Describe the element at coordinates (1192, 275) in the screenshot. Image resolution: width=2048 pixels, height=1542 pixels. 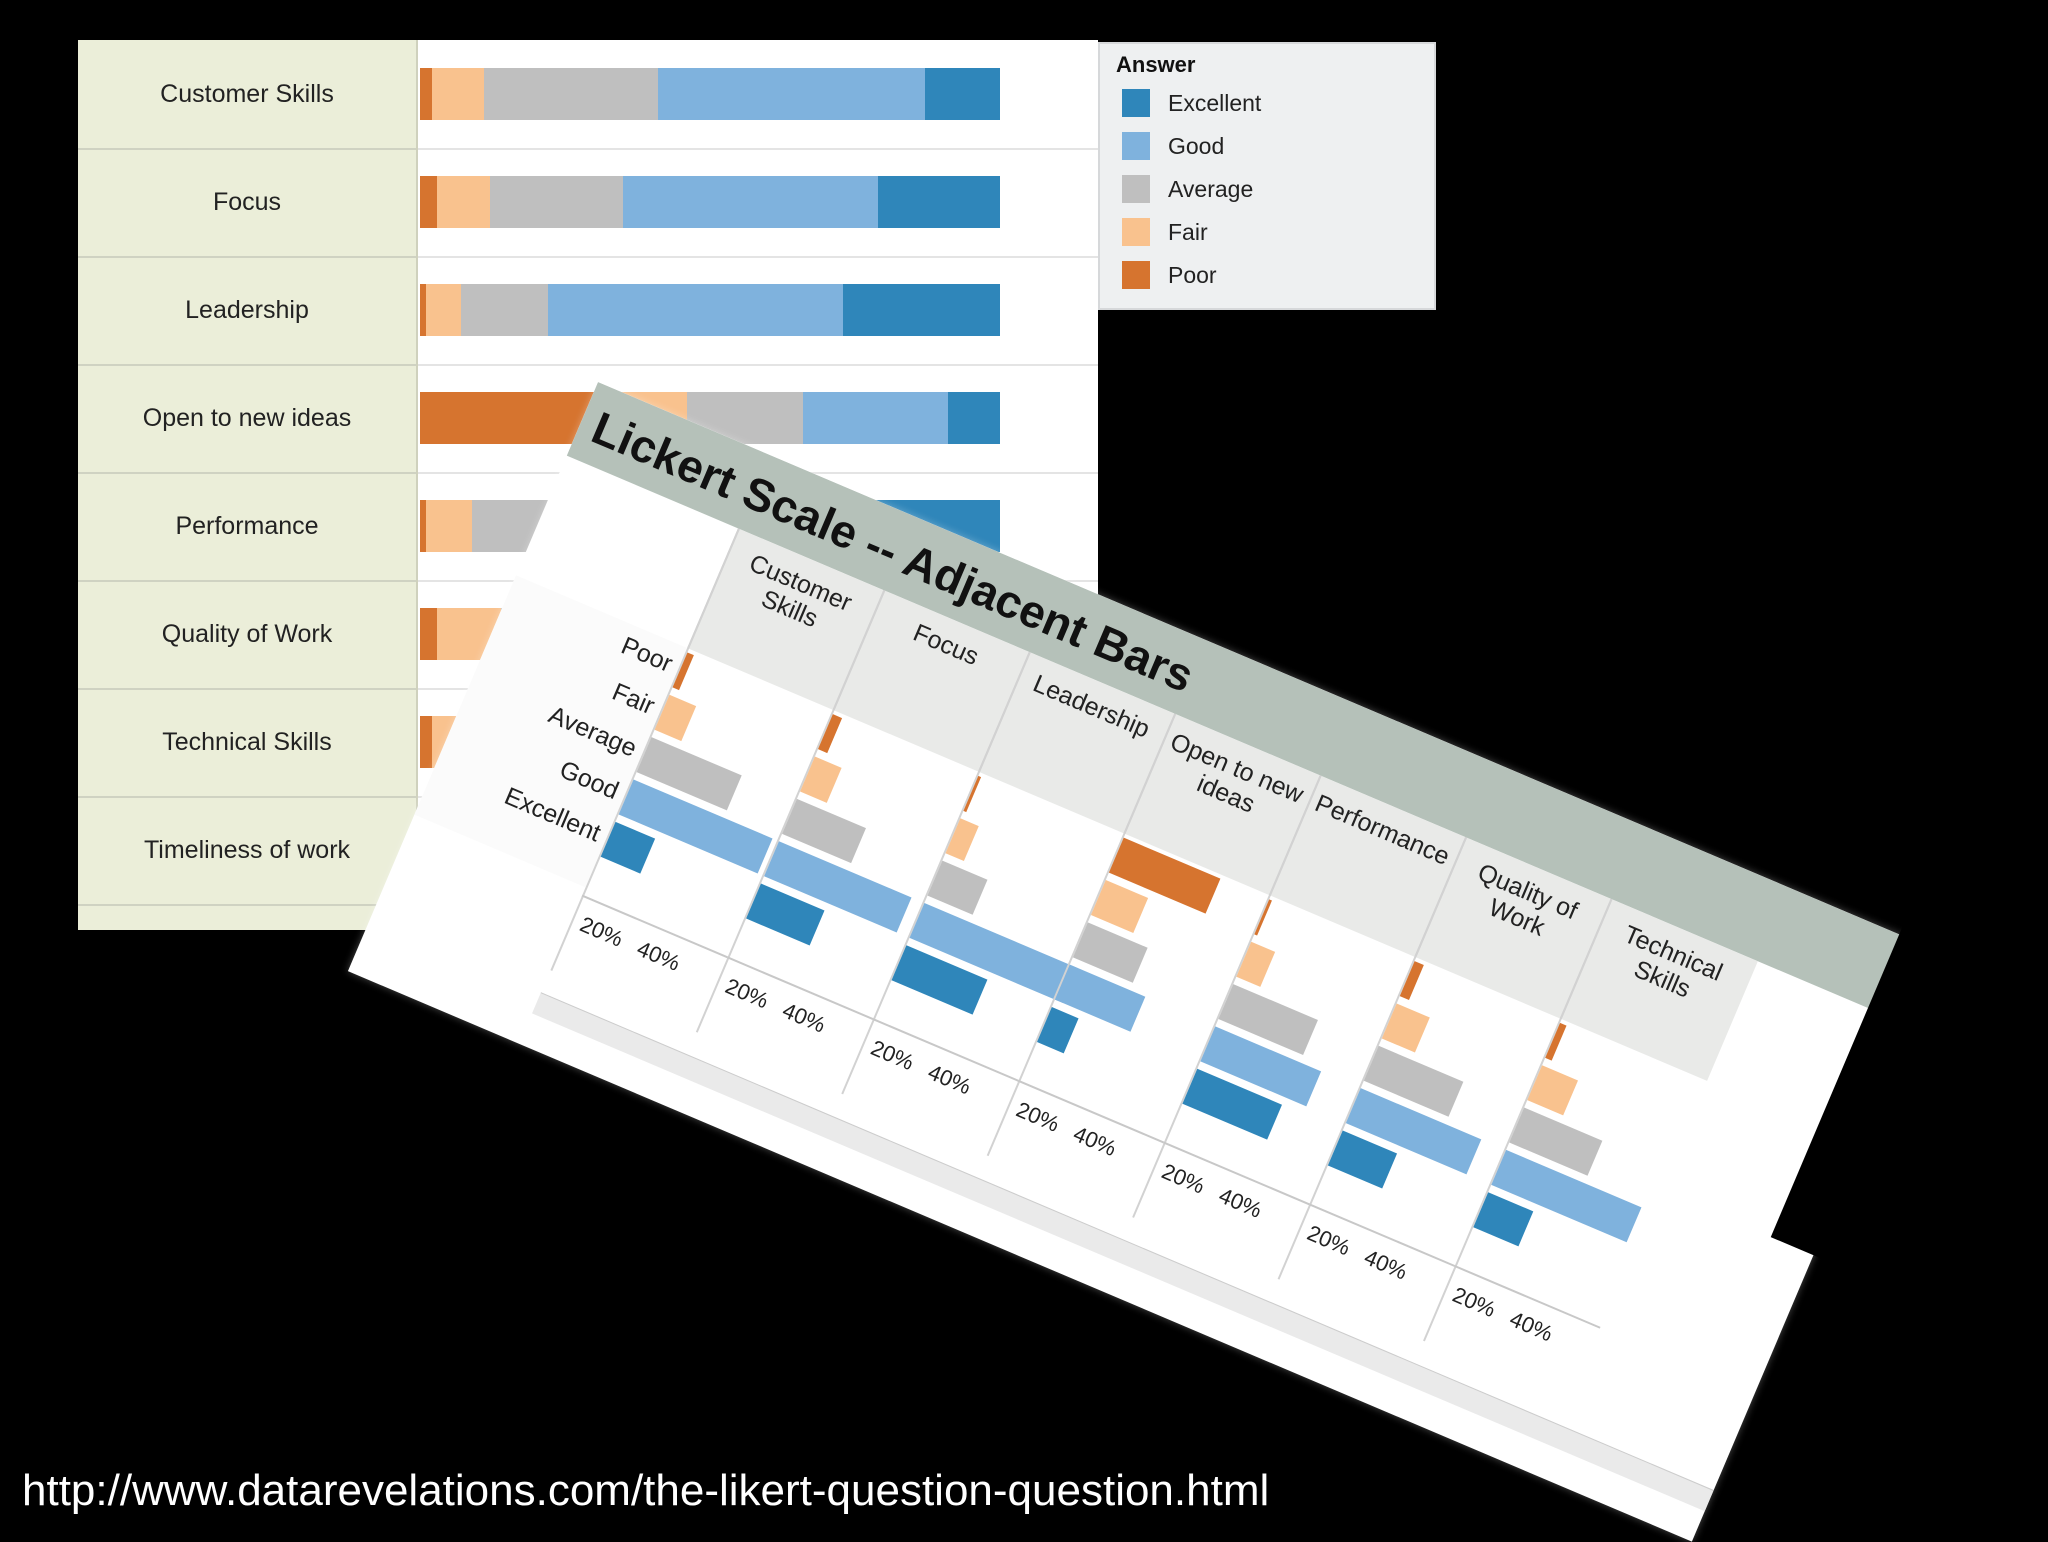
I see `legend-label: Poor` at that location.